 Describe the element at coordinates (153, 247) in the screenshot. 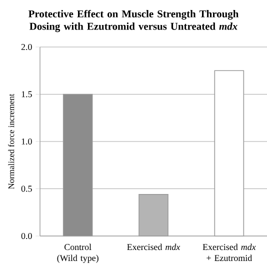

I see `x-tick-label: Exercised mdx` at that location.